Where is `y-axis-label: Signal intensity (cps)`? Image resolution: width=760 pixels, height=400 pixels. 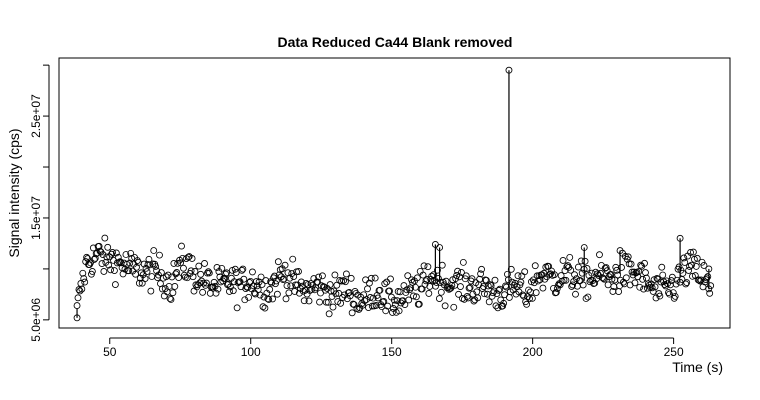 y-axis-label: Signal intensity (cps) is located at coordinates (14, 192).